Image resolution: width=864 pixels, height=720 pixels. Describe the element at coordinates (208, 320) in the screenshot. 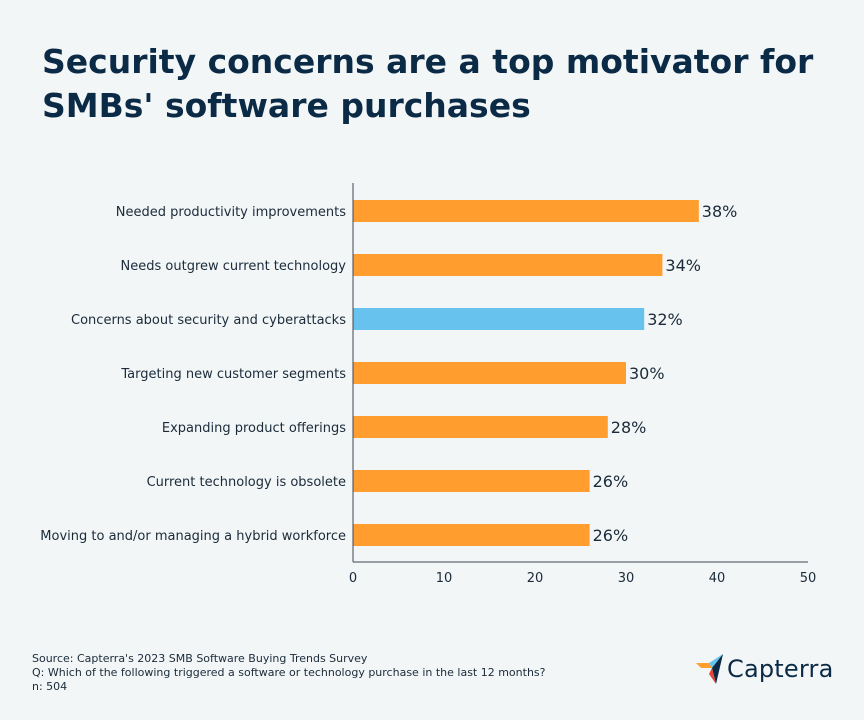

I see `category-label: Concerns about security and cyberattacks` at that location.